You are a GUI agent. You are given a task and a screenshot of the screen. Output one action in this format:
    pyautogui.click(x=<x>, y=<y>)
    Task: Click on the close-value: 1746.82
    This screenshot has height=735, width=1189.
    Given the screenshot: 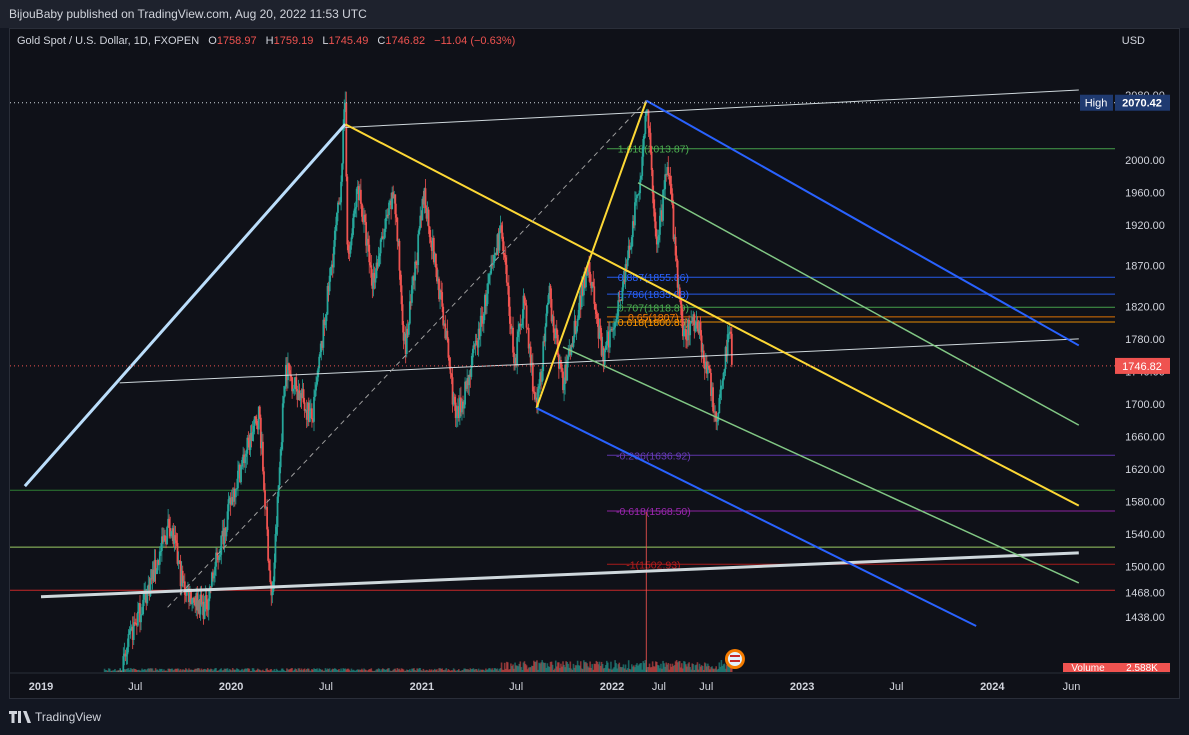 What is the action you would take?
    pyautogui.click(x=405, y=41)
    